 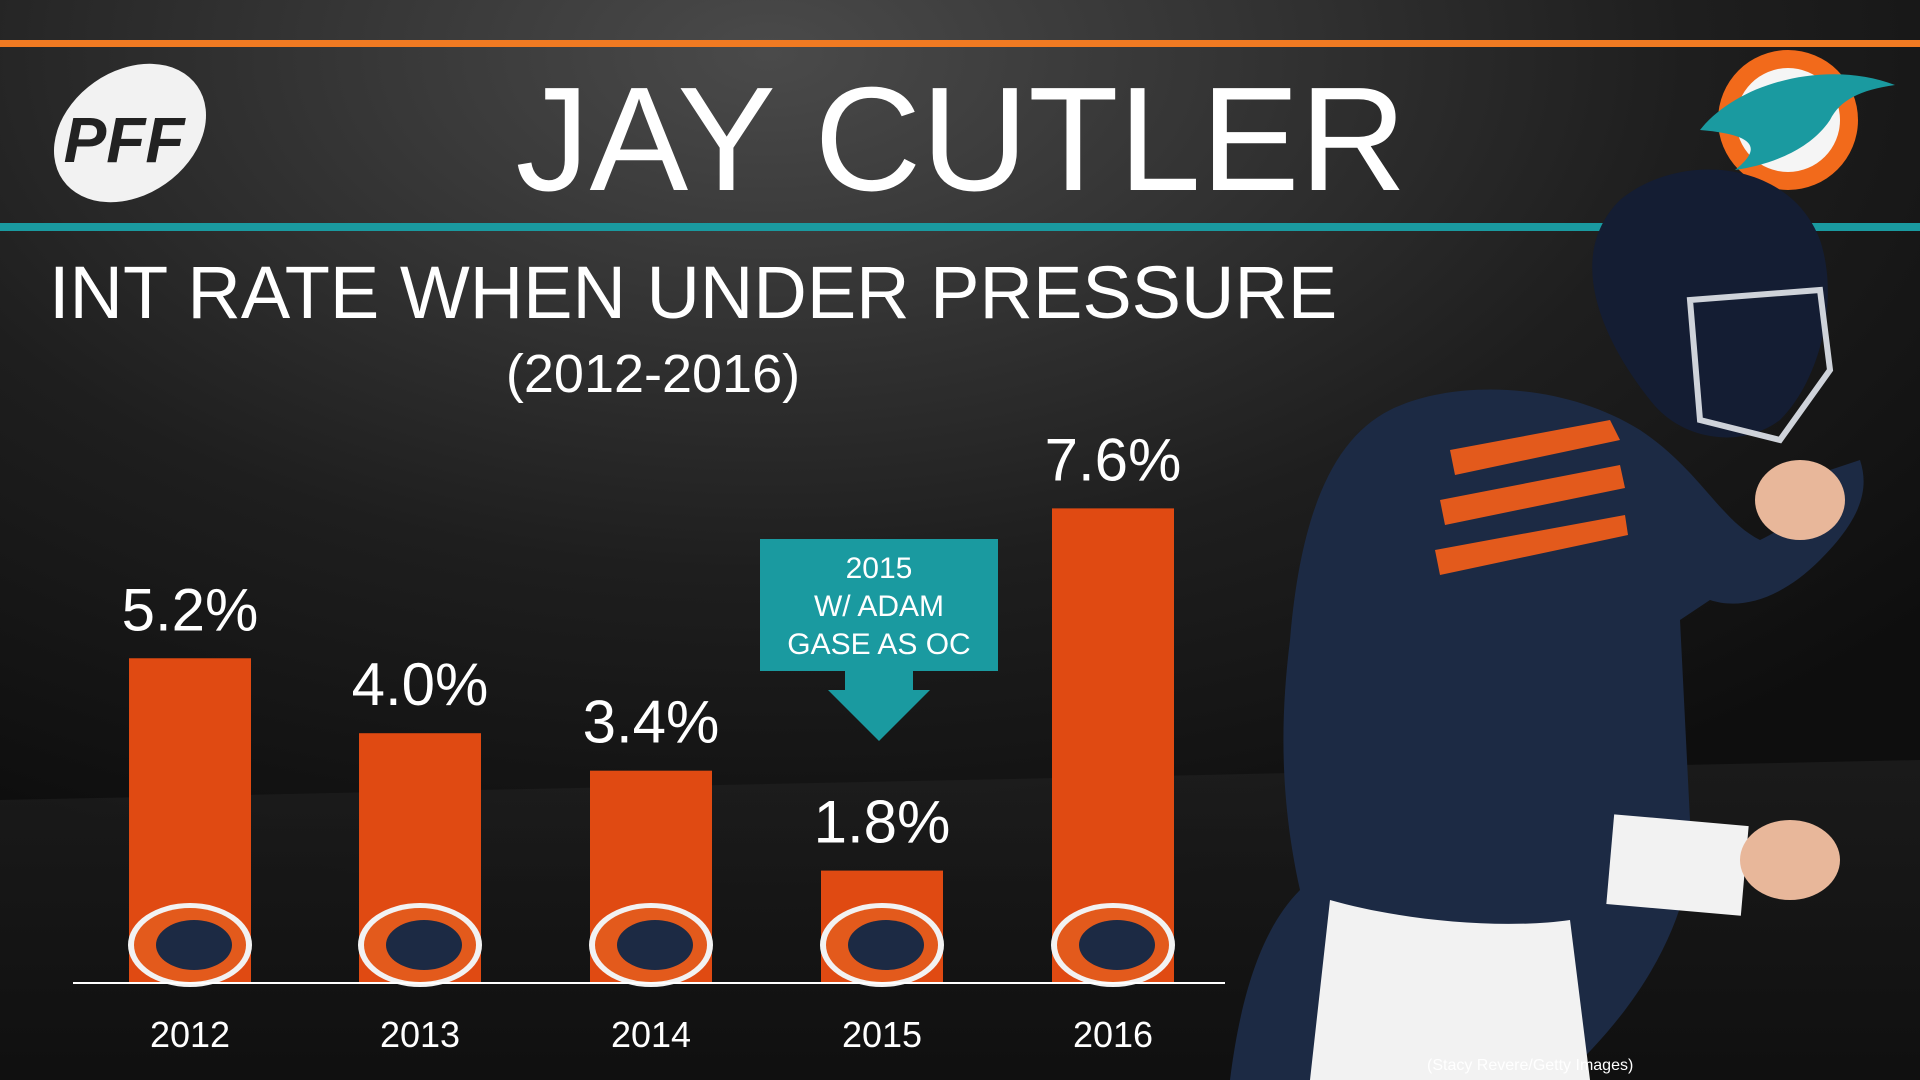 What do you see at coordinates (960, 43) in the screenshot?
I see `orange-stripe` at bounding box center [960, 43].